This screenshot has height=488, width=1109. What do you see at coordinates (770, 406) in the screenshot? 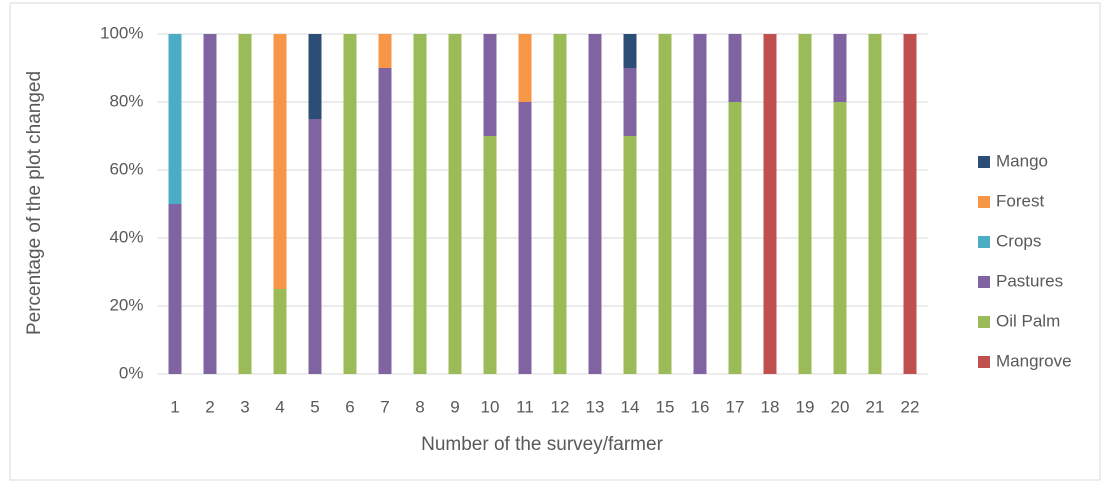
I see `x-tick-label: 18` at bounding box center [770, 406].